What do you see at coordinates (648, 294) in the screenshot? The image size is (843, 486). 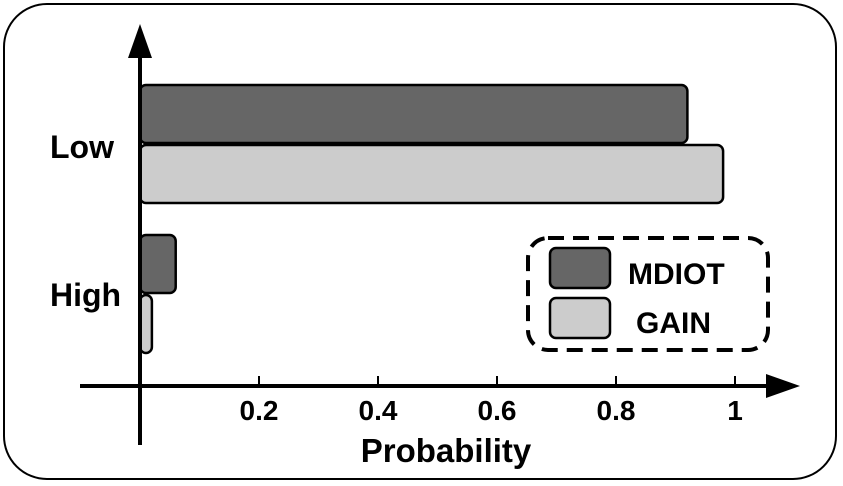 I see `legend: MDIOT GAIN` at bounding box center [648, 294].